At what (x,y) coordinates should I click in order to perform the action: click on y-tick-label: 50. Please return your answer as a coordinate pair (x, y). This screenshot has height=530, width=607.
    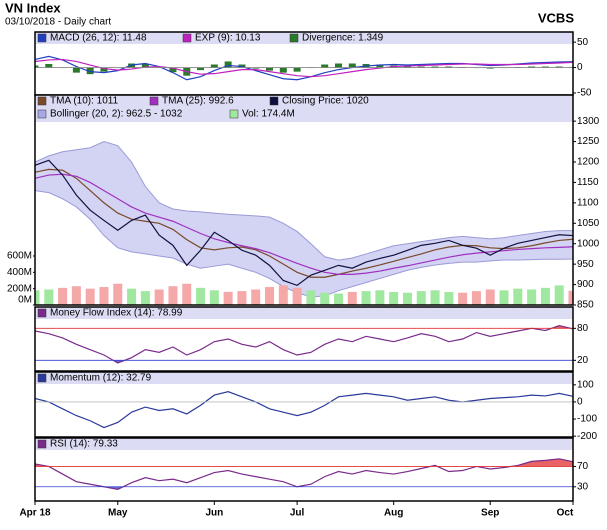
    Looking at the image, I should click on (583, 42).